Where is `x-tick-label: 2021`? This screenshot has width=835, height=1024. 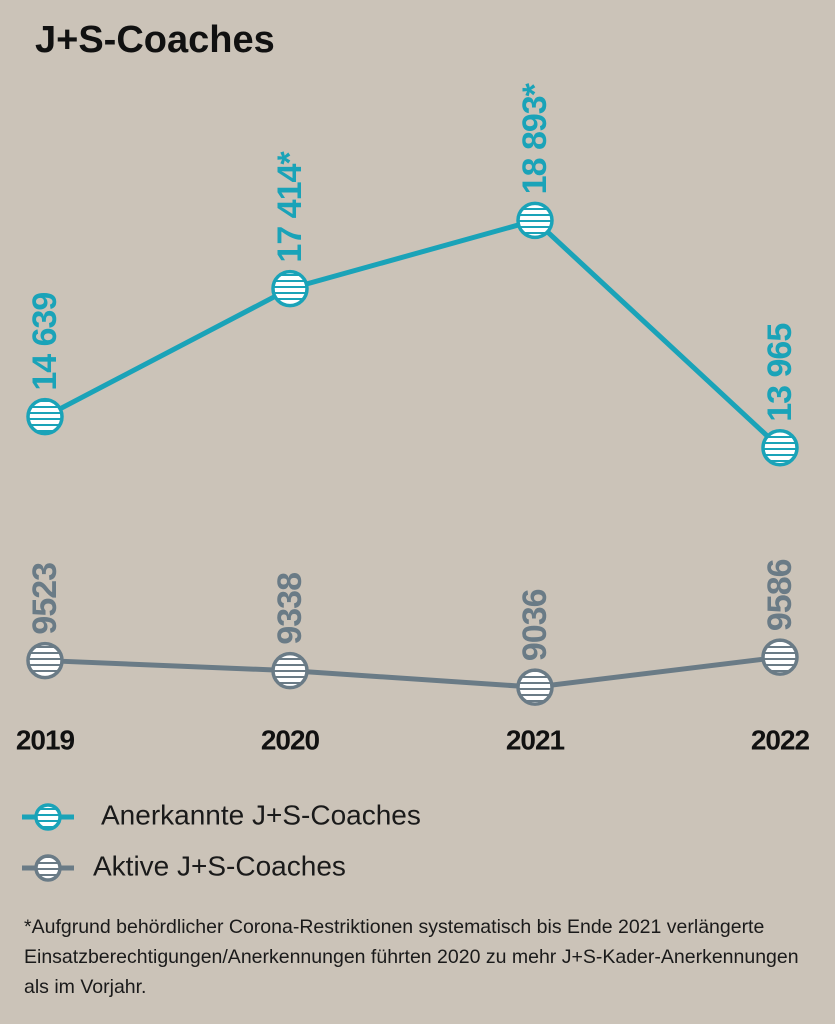
x-tick-label: 2021 is located at coordinates (535, 739).